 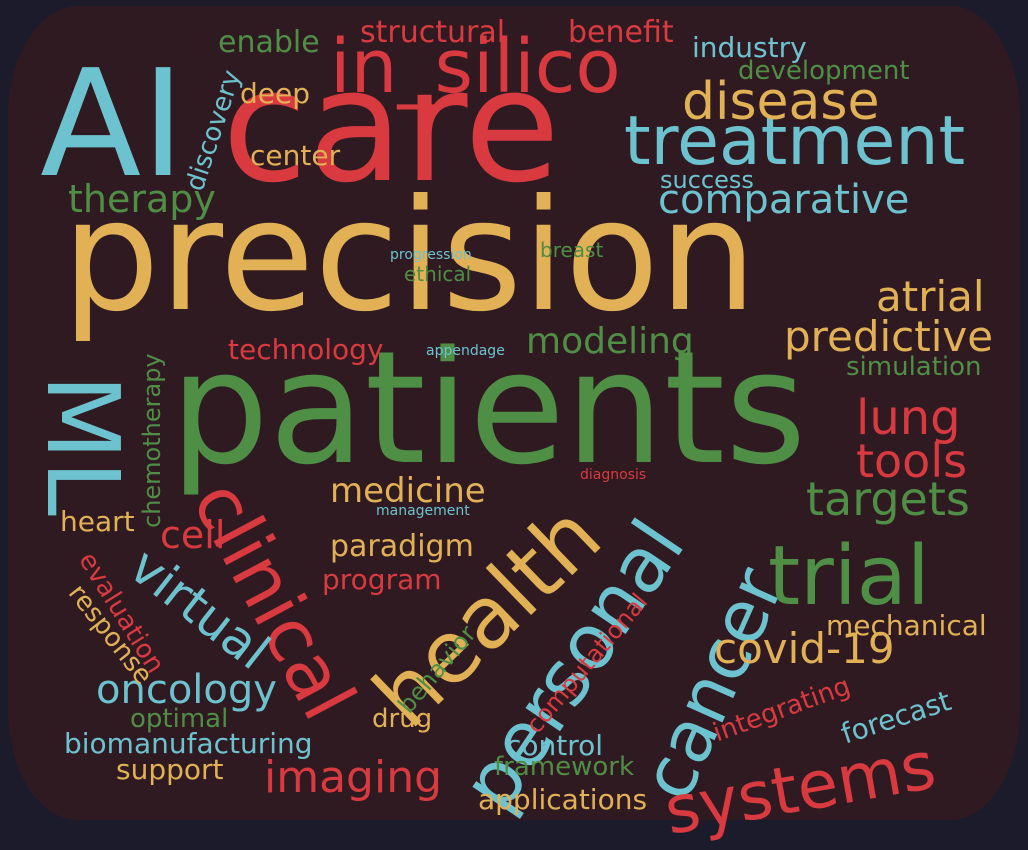 What do you see at coordinates (908, 418) in the screenshot?
I see `word-lung: lung` at bounding box center [908, 418].